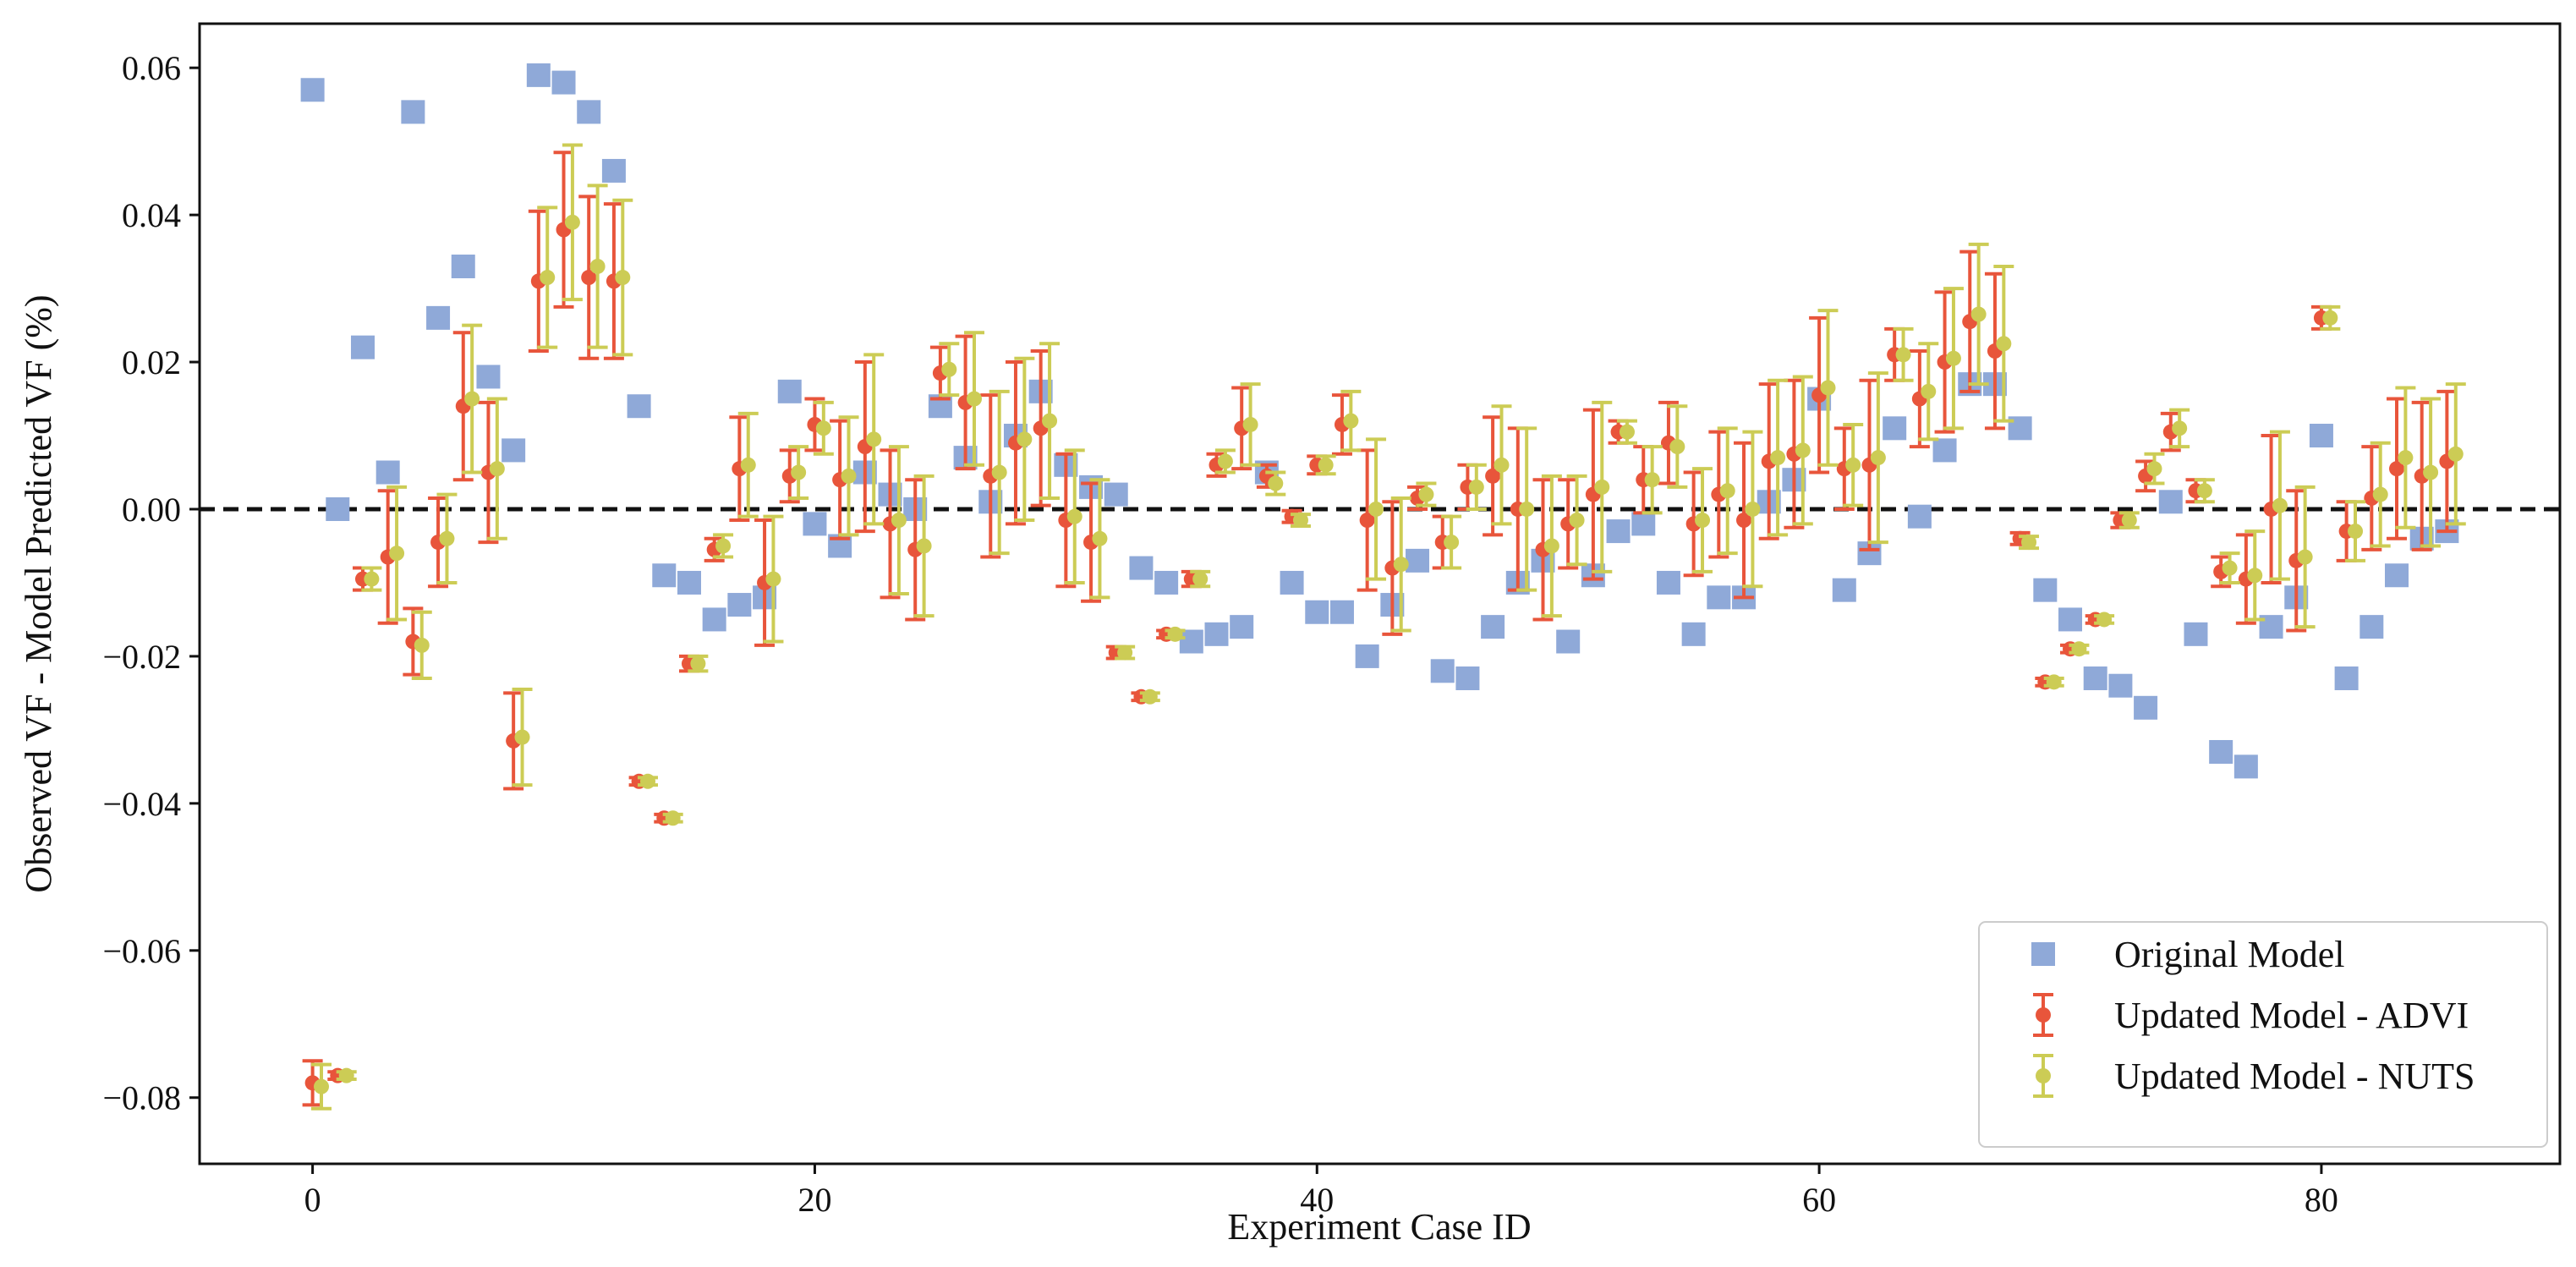 The height and width of the screenshot is (1267, 2576). Describe the element at coordinates (141, 951) in the screenshot. I see `y-tick-label: −0.06` at that location.